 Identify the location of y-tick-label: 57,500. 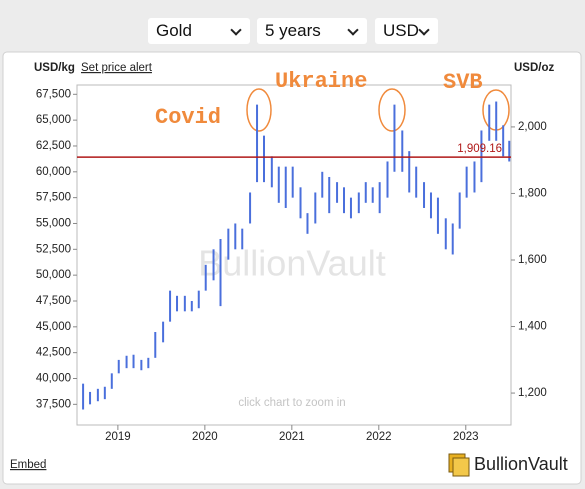
(53, 198).